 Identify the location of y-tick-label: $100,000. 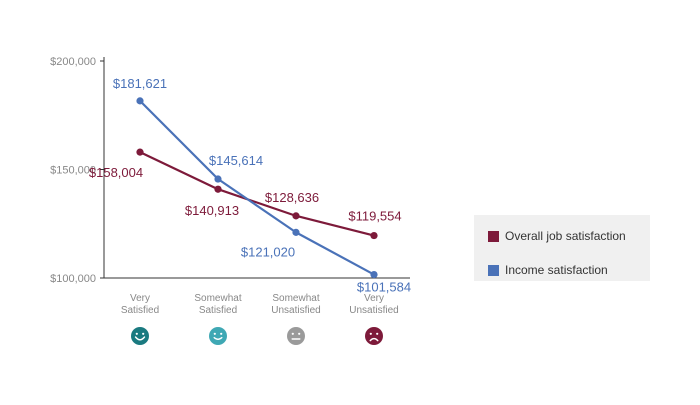
(73, 279).